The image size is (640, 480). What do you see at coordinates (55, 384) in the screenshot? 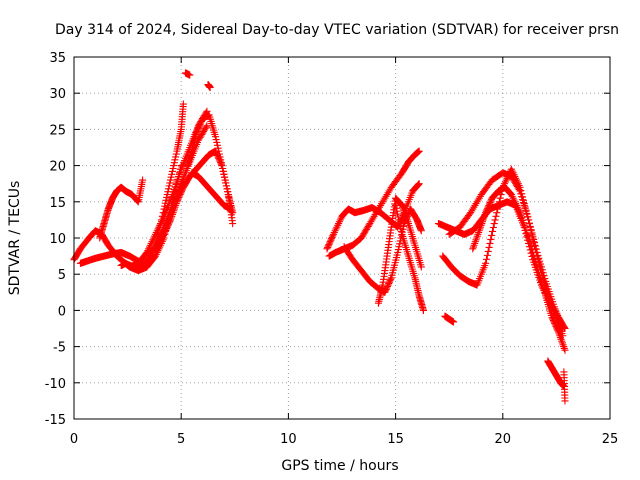
I see `y-tick-label: -10` at bounding box center [55, 384].